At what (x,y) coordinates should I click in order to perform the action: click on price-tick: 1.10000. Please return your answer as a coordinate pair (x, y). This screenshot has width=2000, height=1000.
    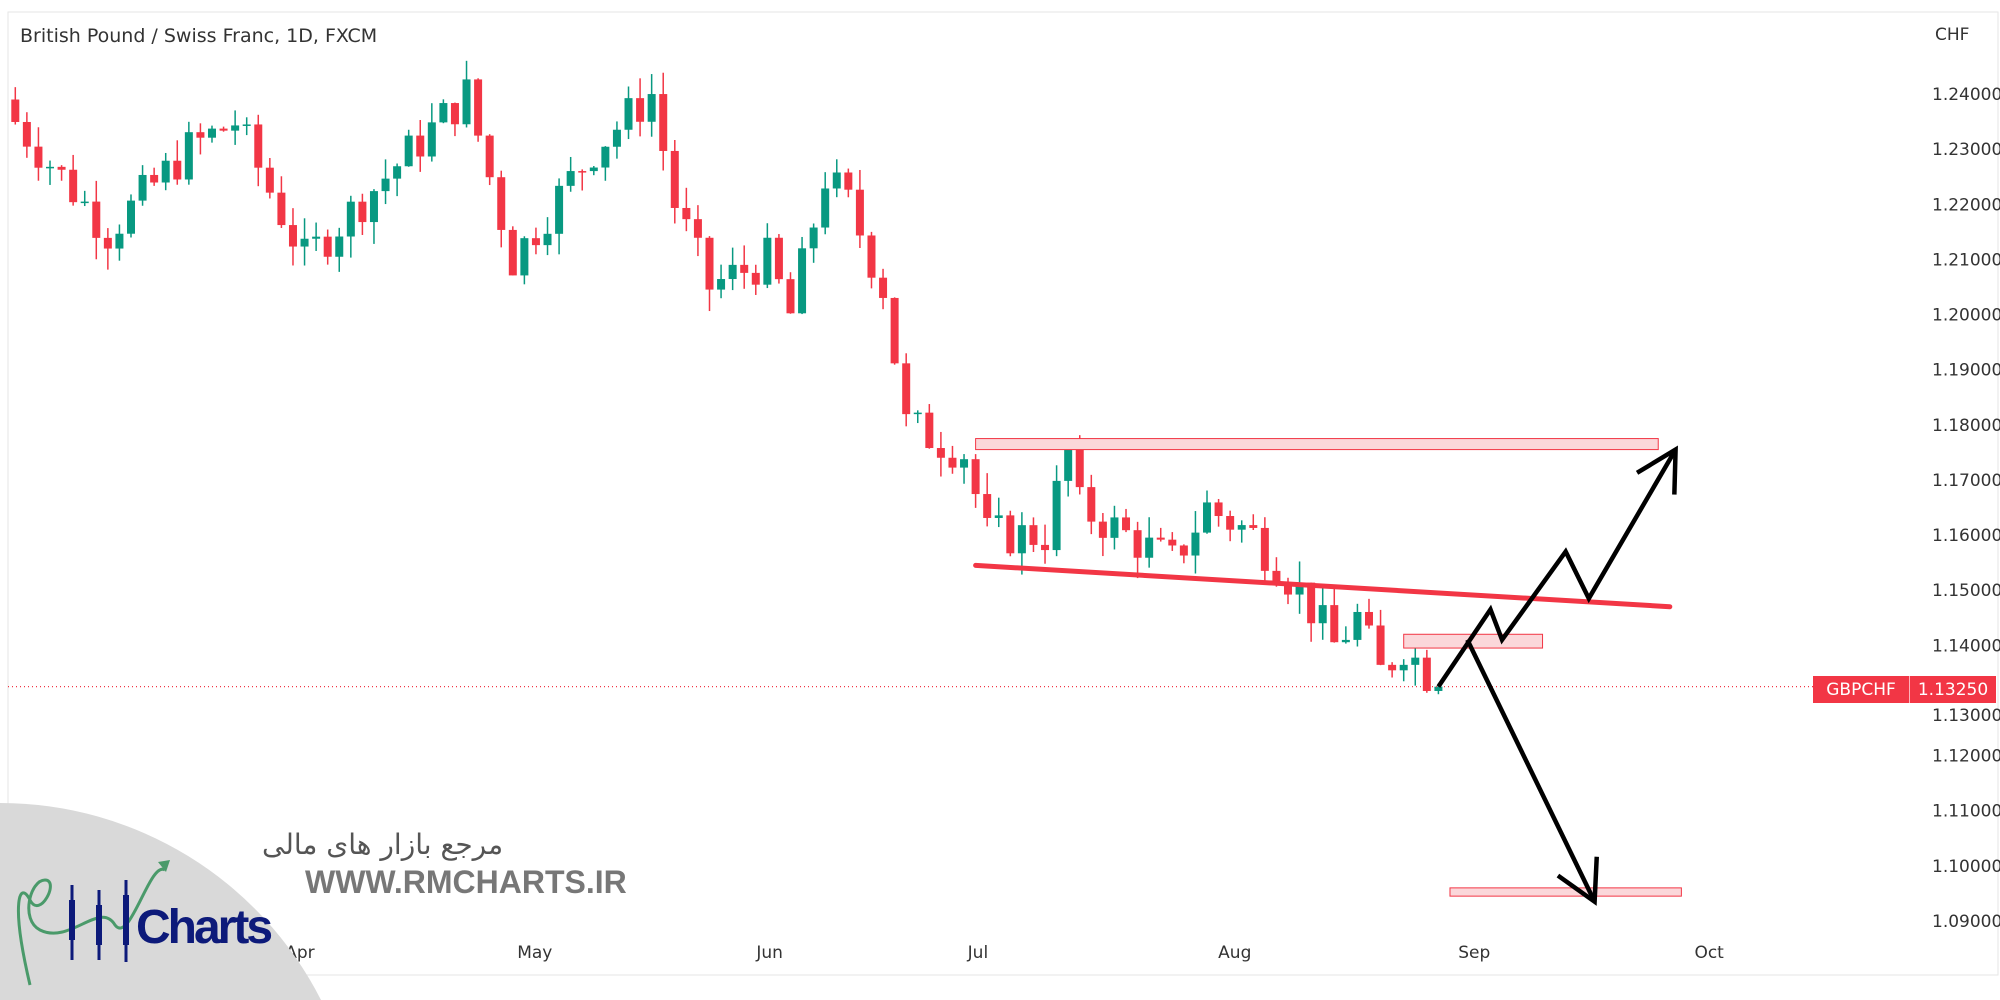
    Looking at the image, I should click on (1966, 867).